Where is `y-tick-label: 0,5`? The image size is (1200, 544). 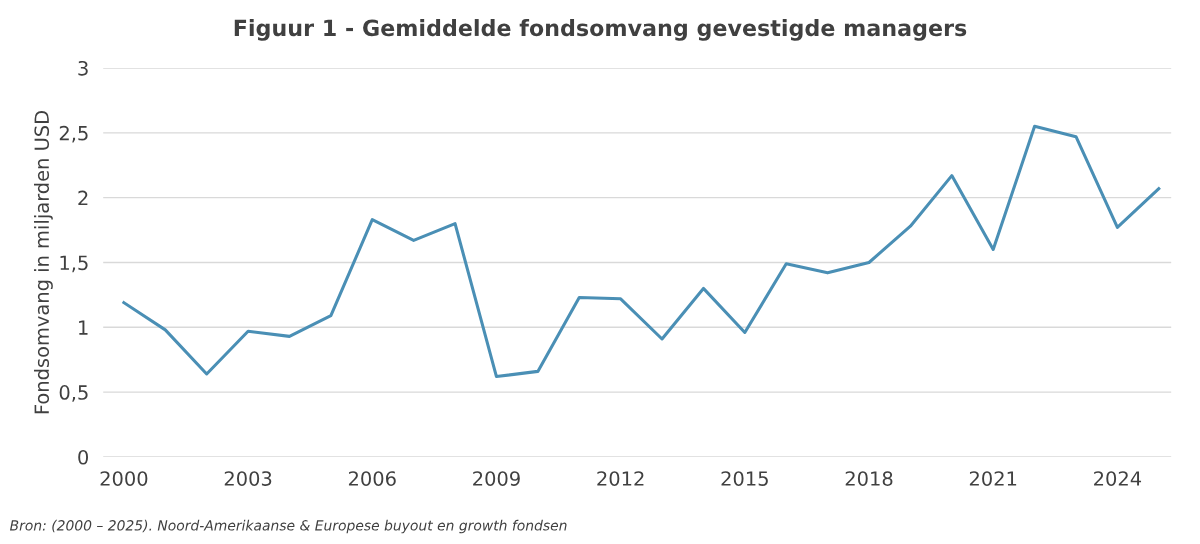
y-tick-label: 0,5 is located at coordinates (73, 393).